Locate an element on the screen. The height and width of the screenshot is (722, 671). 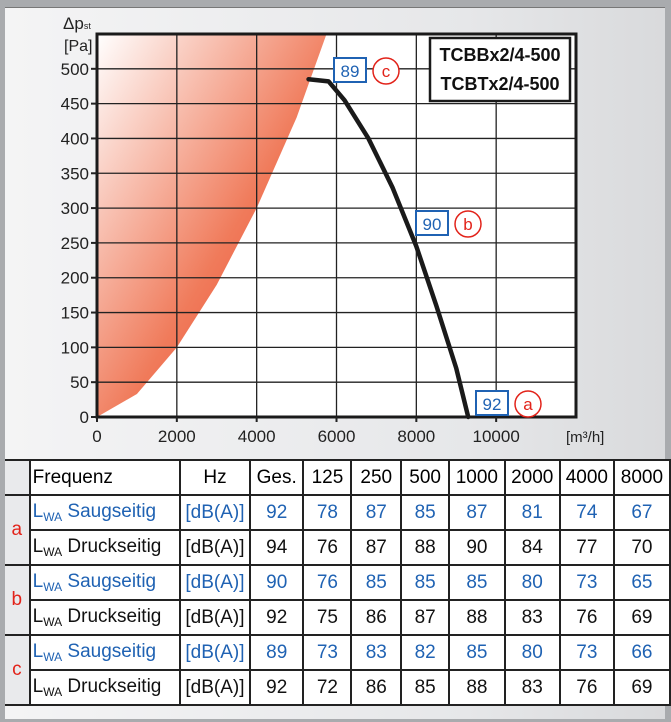
y-tick-label: 150 is located at coordinates (75, 313).